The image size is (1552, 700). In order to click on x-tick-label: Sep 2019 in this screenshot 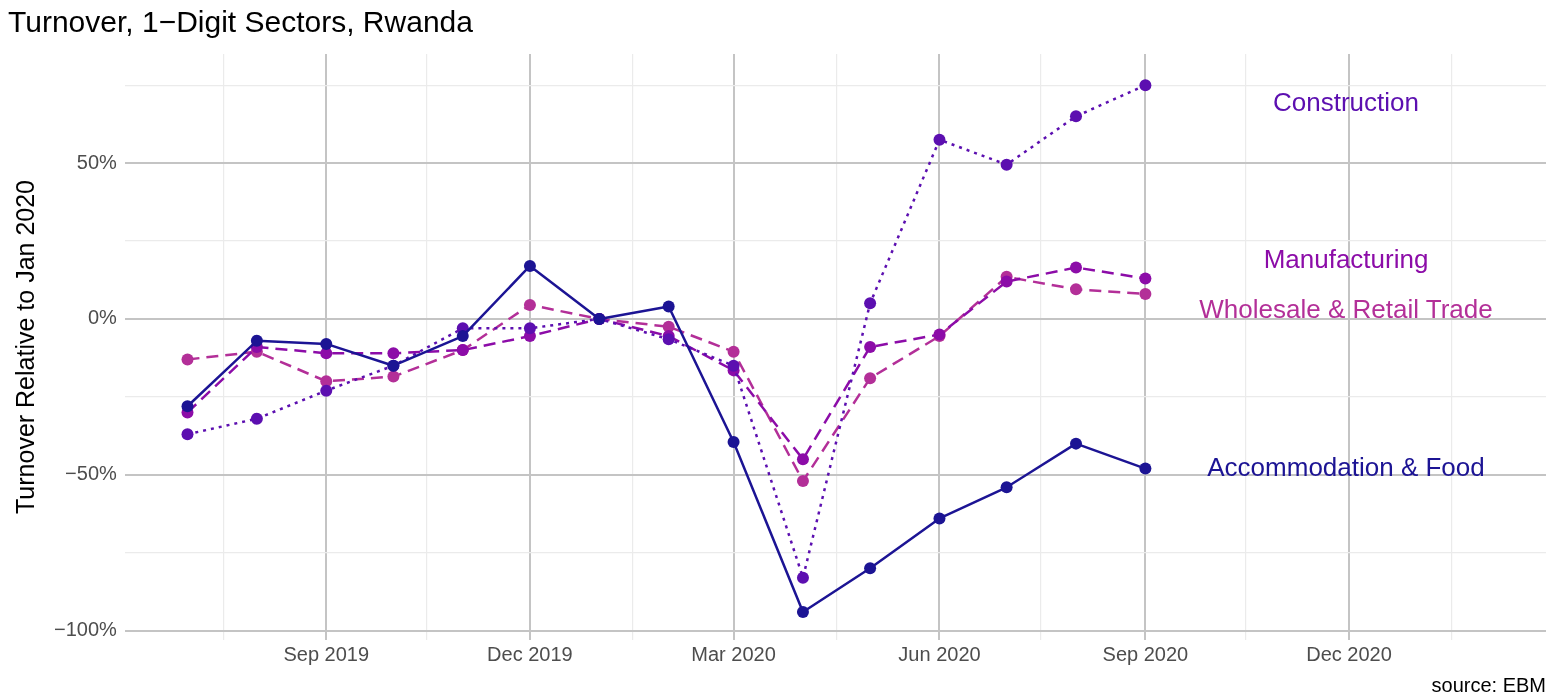, I will do `click(326, 653)`.